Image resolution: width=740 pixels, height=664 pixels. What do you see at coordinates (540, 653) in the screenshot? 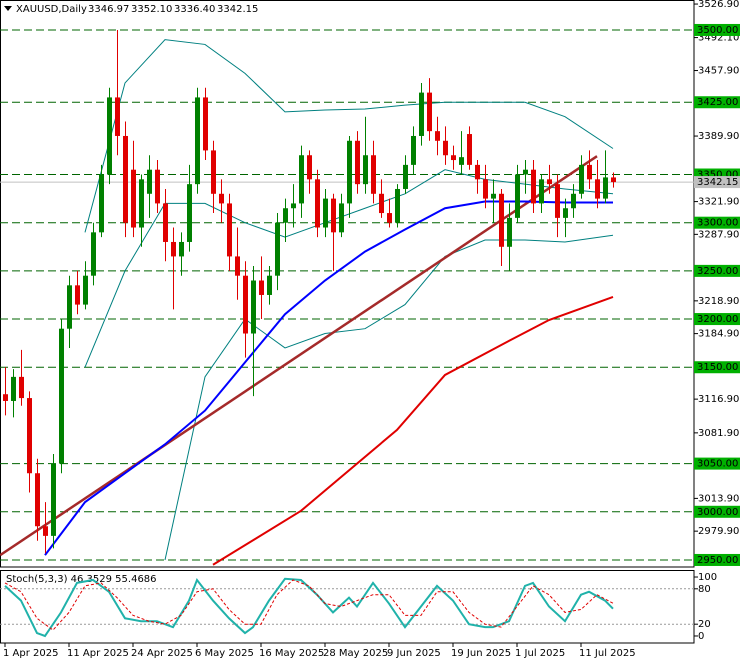
I see `x-tick-label: 1 Jul 2025` at bounding box center [540, 653].